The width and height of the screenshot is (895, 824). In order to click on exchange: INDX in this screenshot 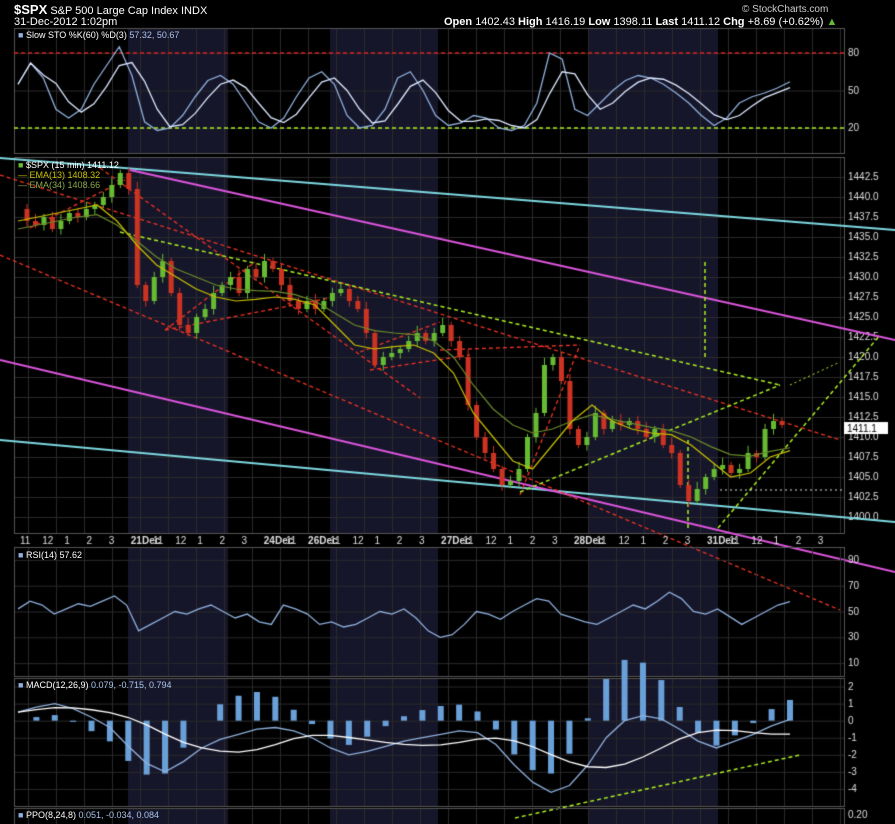, I will do `click(194, 11)`.